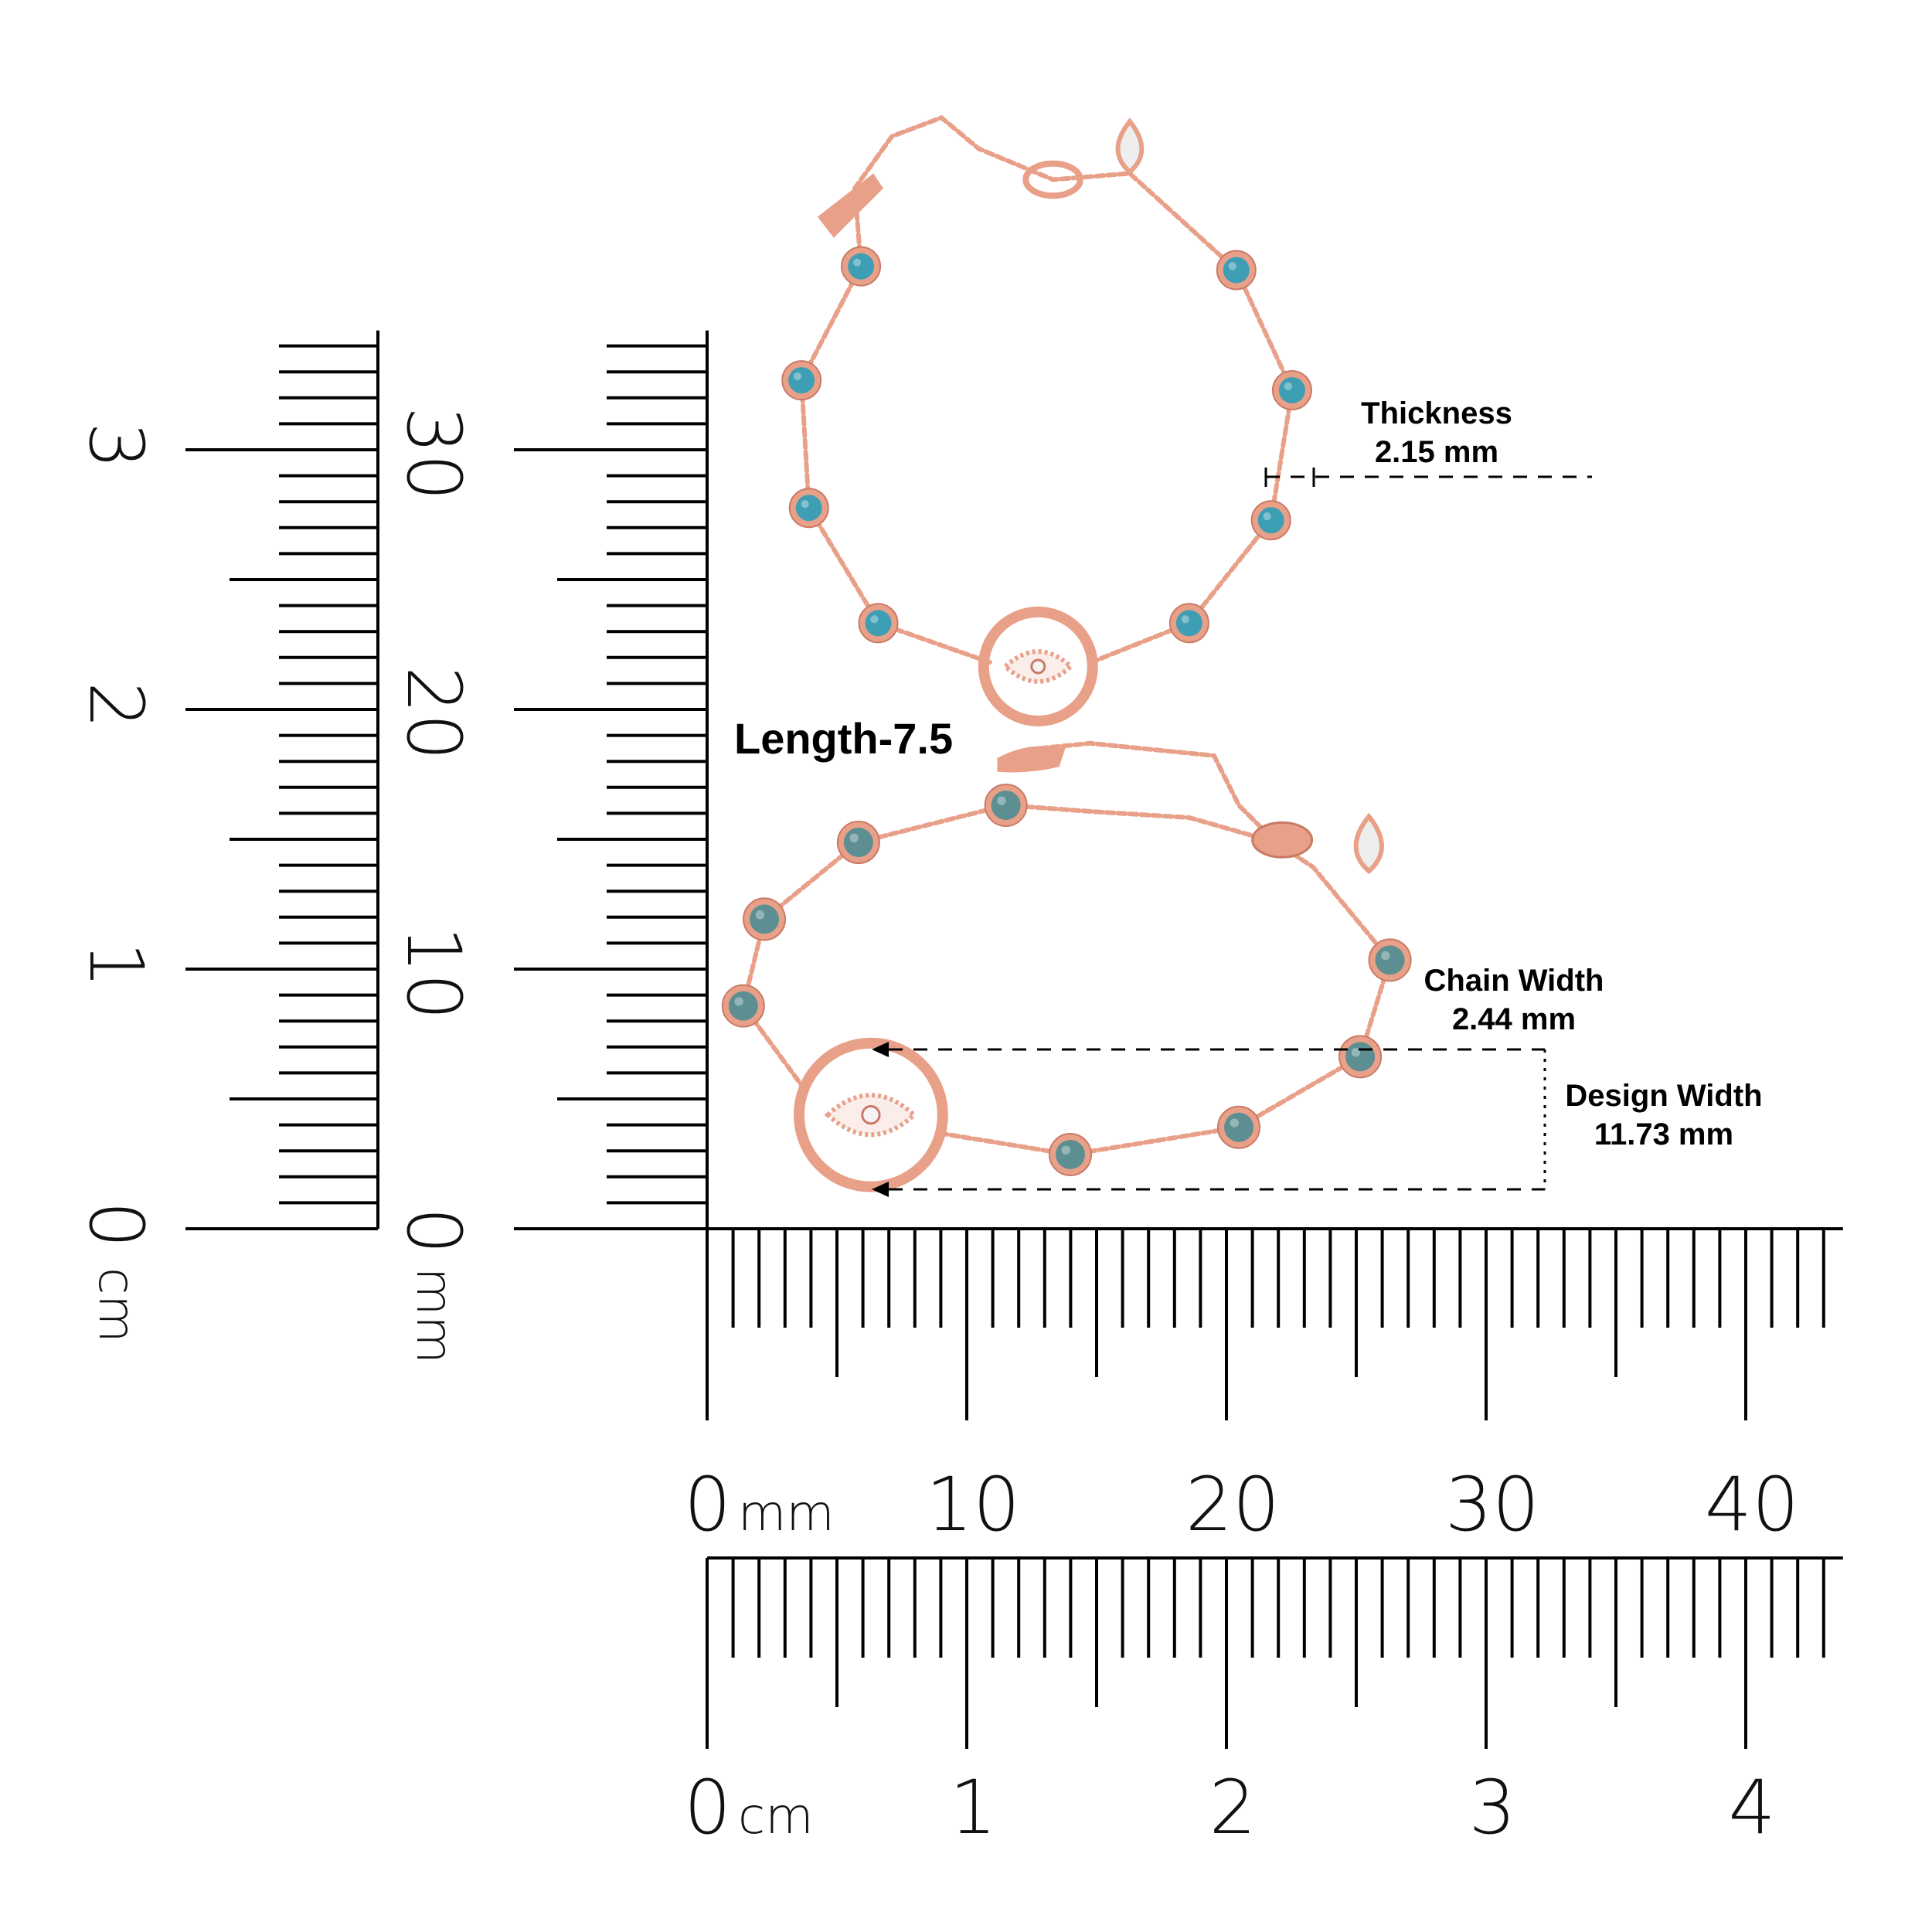 This screenshot has height=1932, width=1932. Describe the element at coordinates (1437, 452) in the screenshot. I see `thickness-value: 2.15 mm` at that location.